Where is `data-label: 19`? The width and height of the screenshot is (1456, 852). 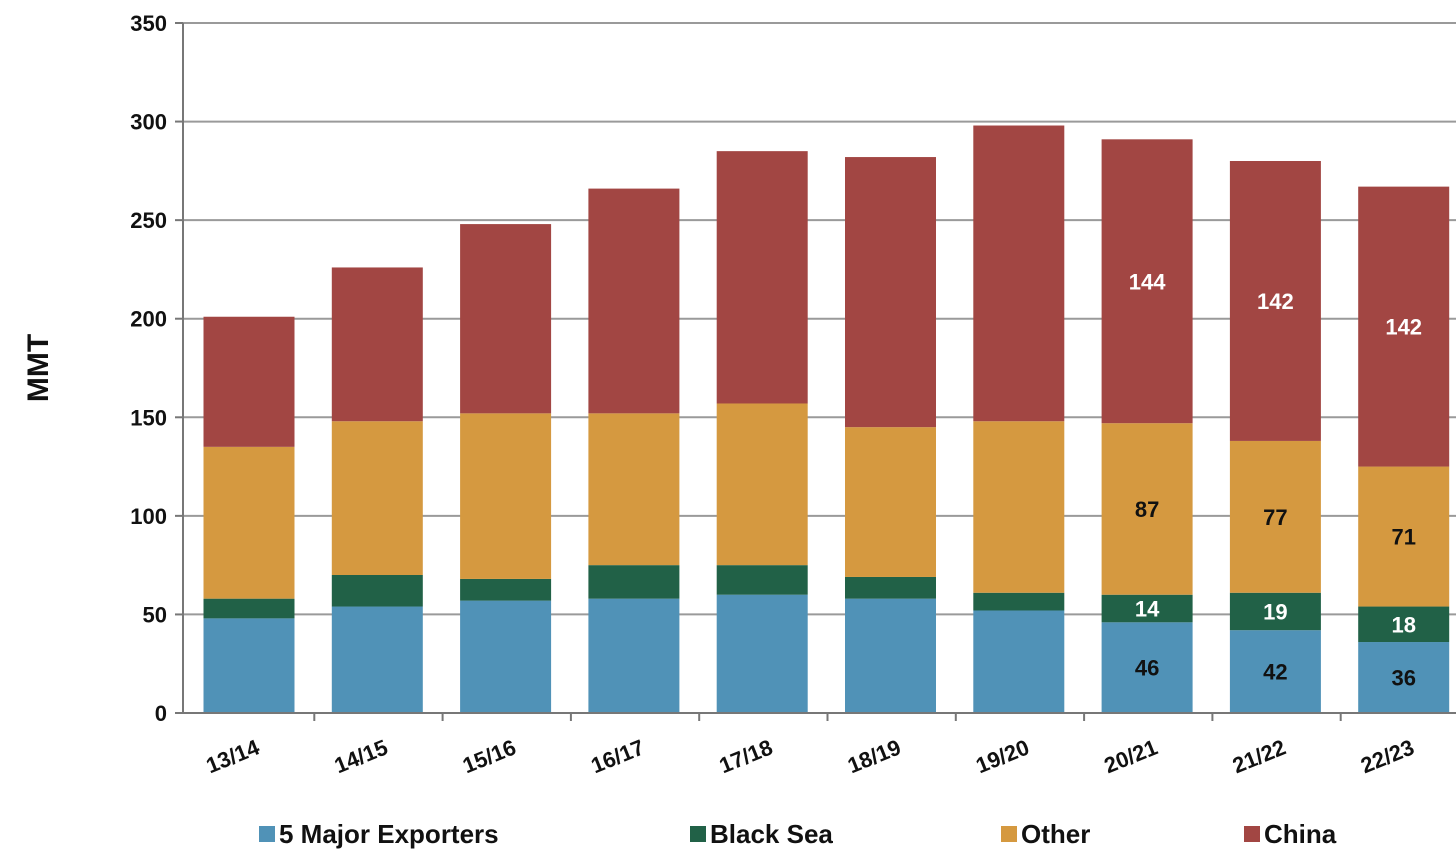 data-label: 19 is located at coordinates (1275, 611).